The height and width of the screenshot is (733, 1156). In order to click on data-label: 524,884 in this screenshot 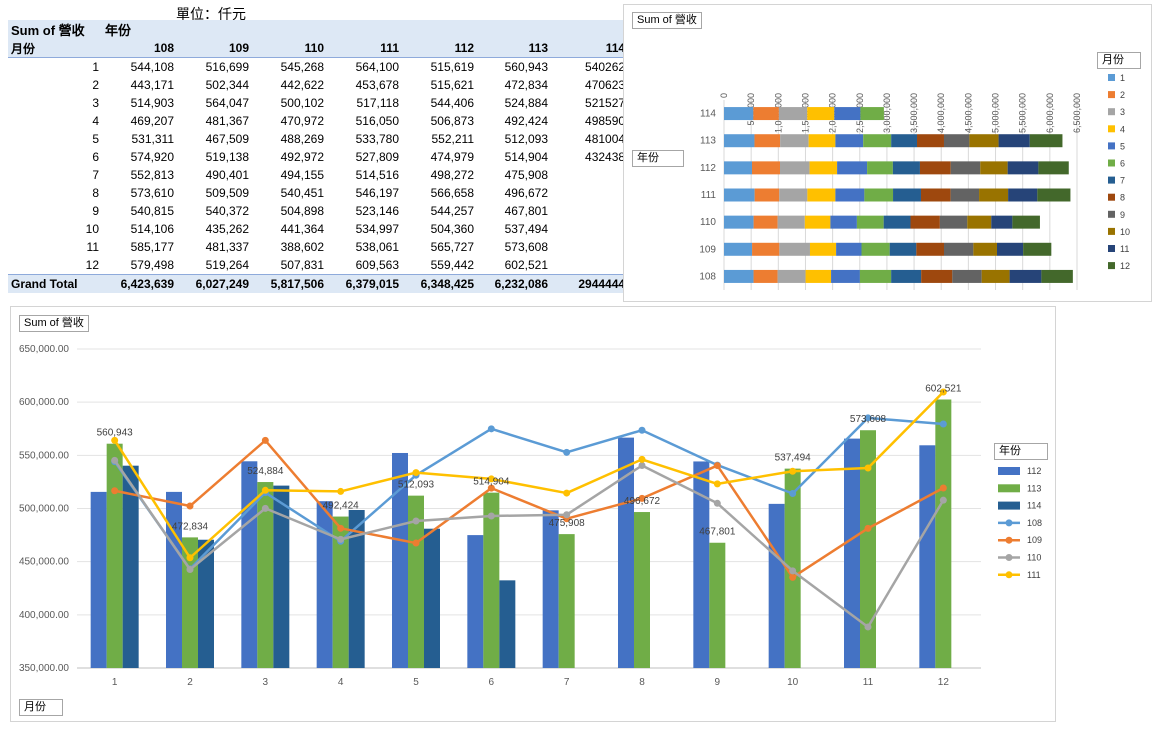, I will do `click(265, 471)`.